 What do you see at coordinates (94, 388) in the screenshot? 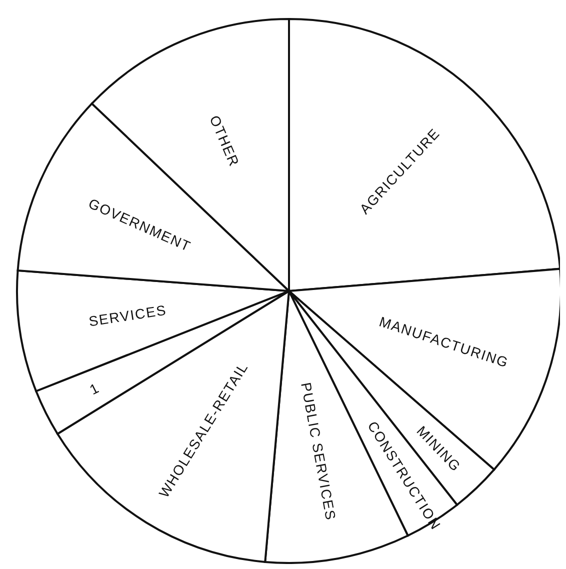
I see `slice-label: 1` at bounding box center [94, 388].